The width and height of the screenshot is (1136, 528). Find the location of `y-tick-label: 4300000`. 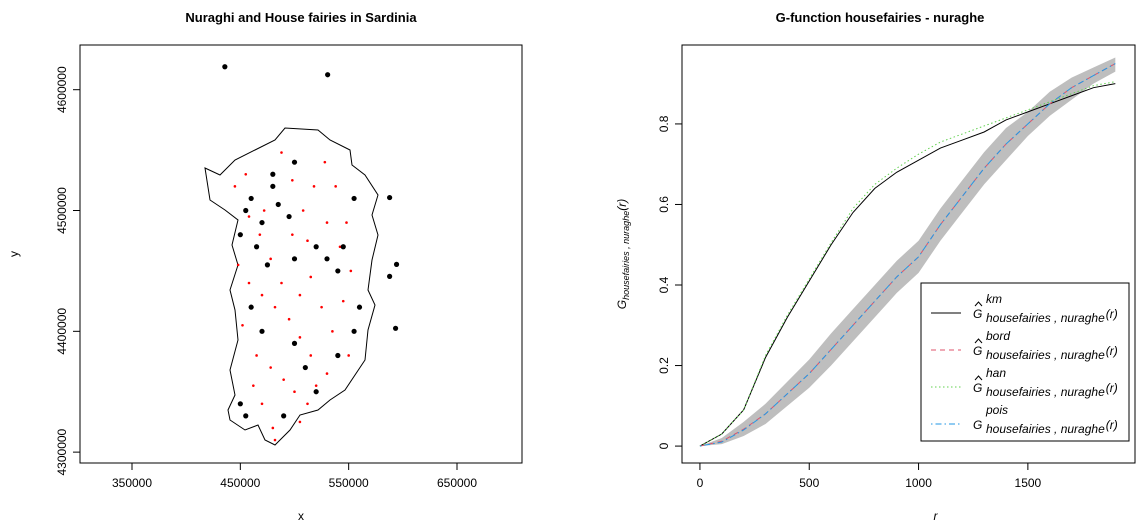

y-tick-label: 4300000 is located at coordinates (62, 451).